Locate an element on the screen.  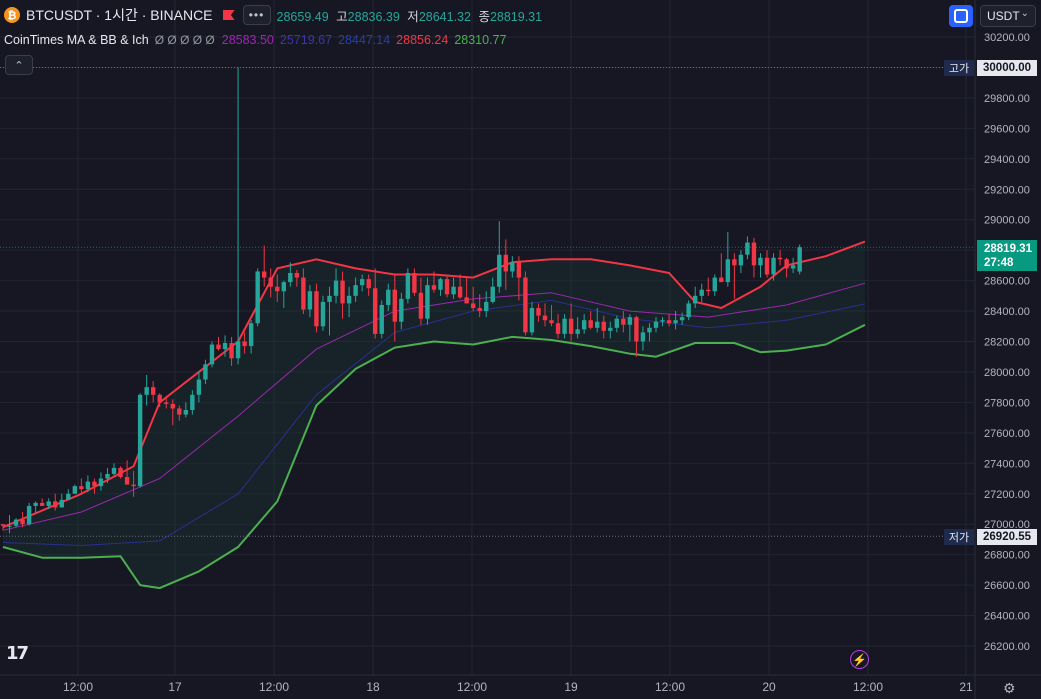
fullscreen-button is located at coordinates (961, 16).